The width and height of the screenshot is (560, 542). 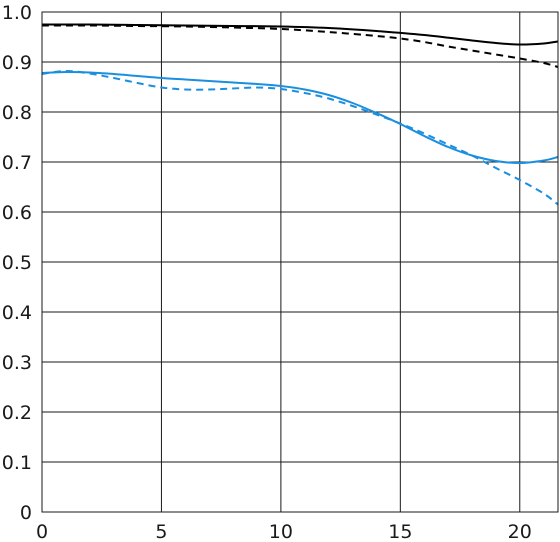 What do you see at coordinates (17, 63) in the screenshot?
I see `y-tick-label: 0.9` at bounding box center [17, 63].